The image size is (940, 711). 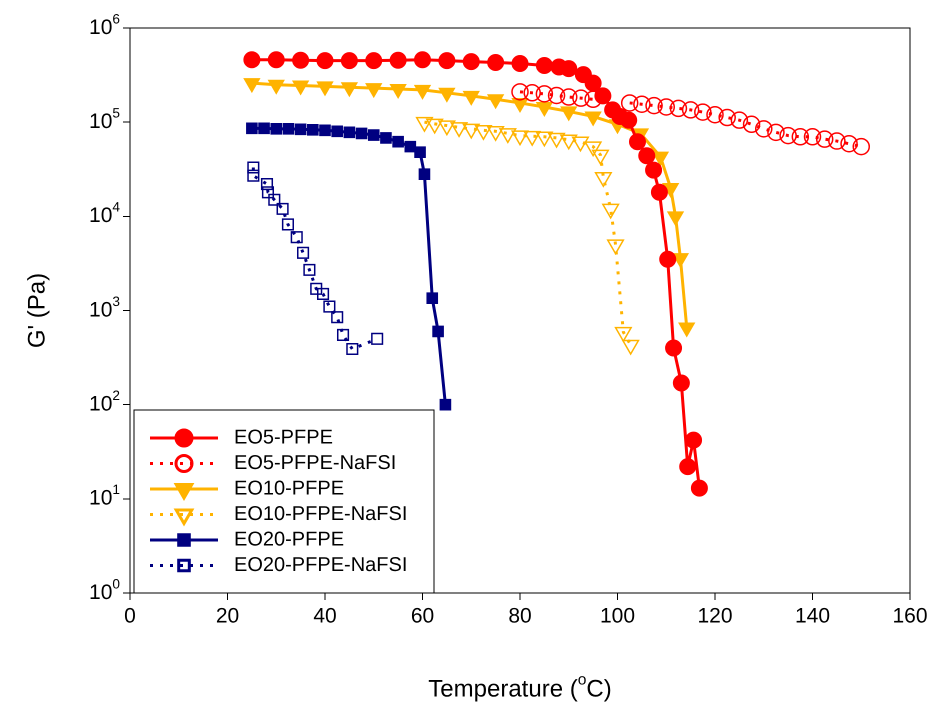 I want to click on legend-label: EO5-PFPE, so click(x=283, y=437).